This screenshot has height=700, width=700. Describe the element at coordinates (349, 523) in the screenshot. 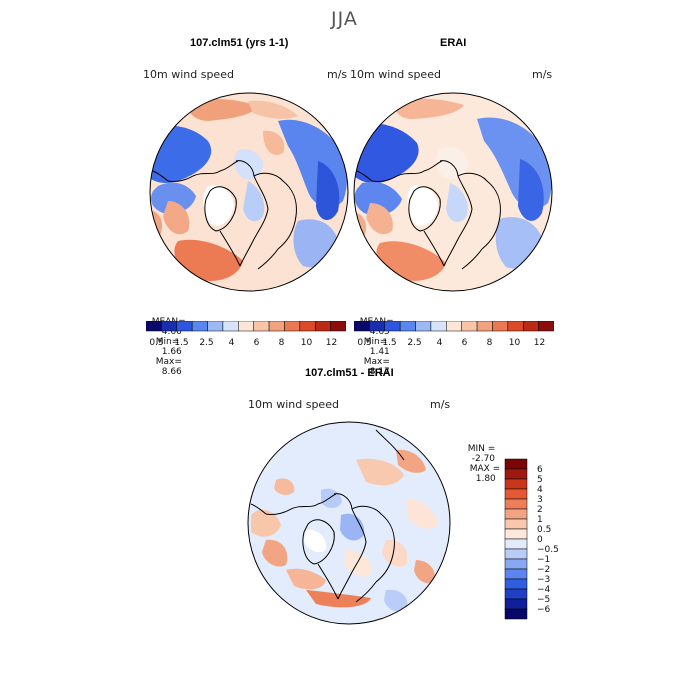

I see `map-panel-diff` at that location.